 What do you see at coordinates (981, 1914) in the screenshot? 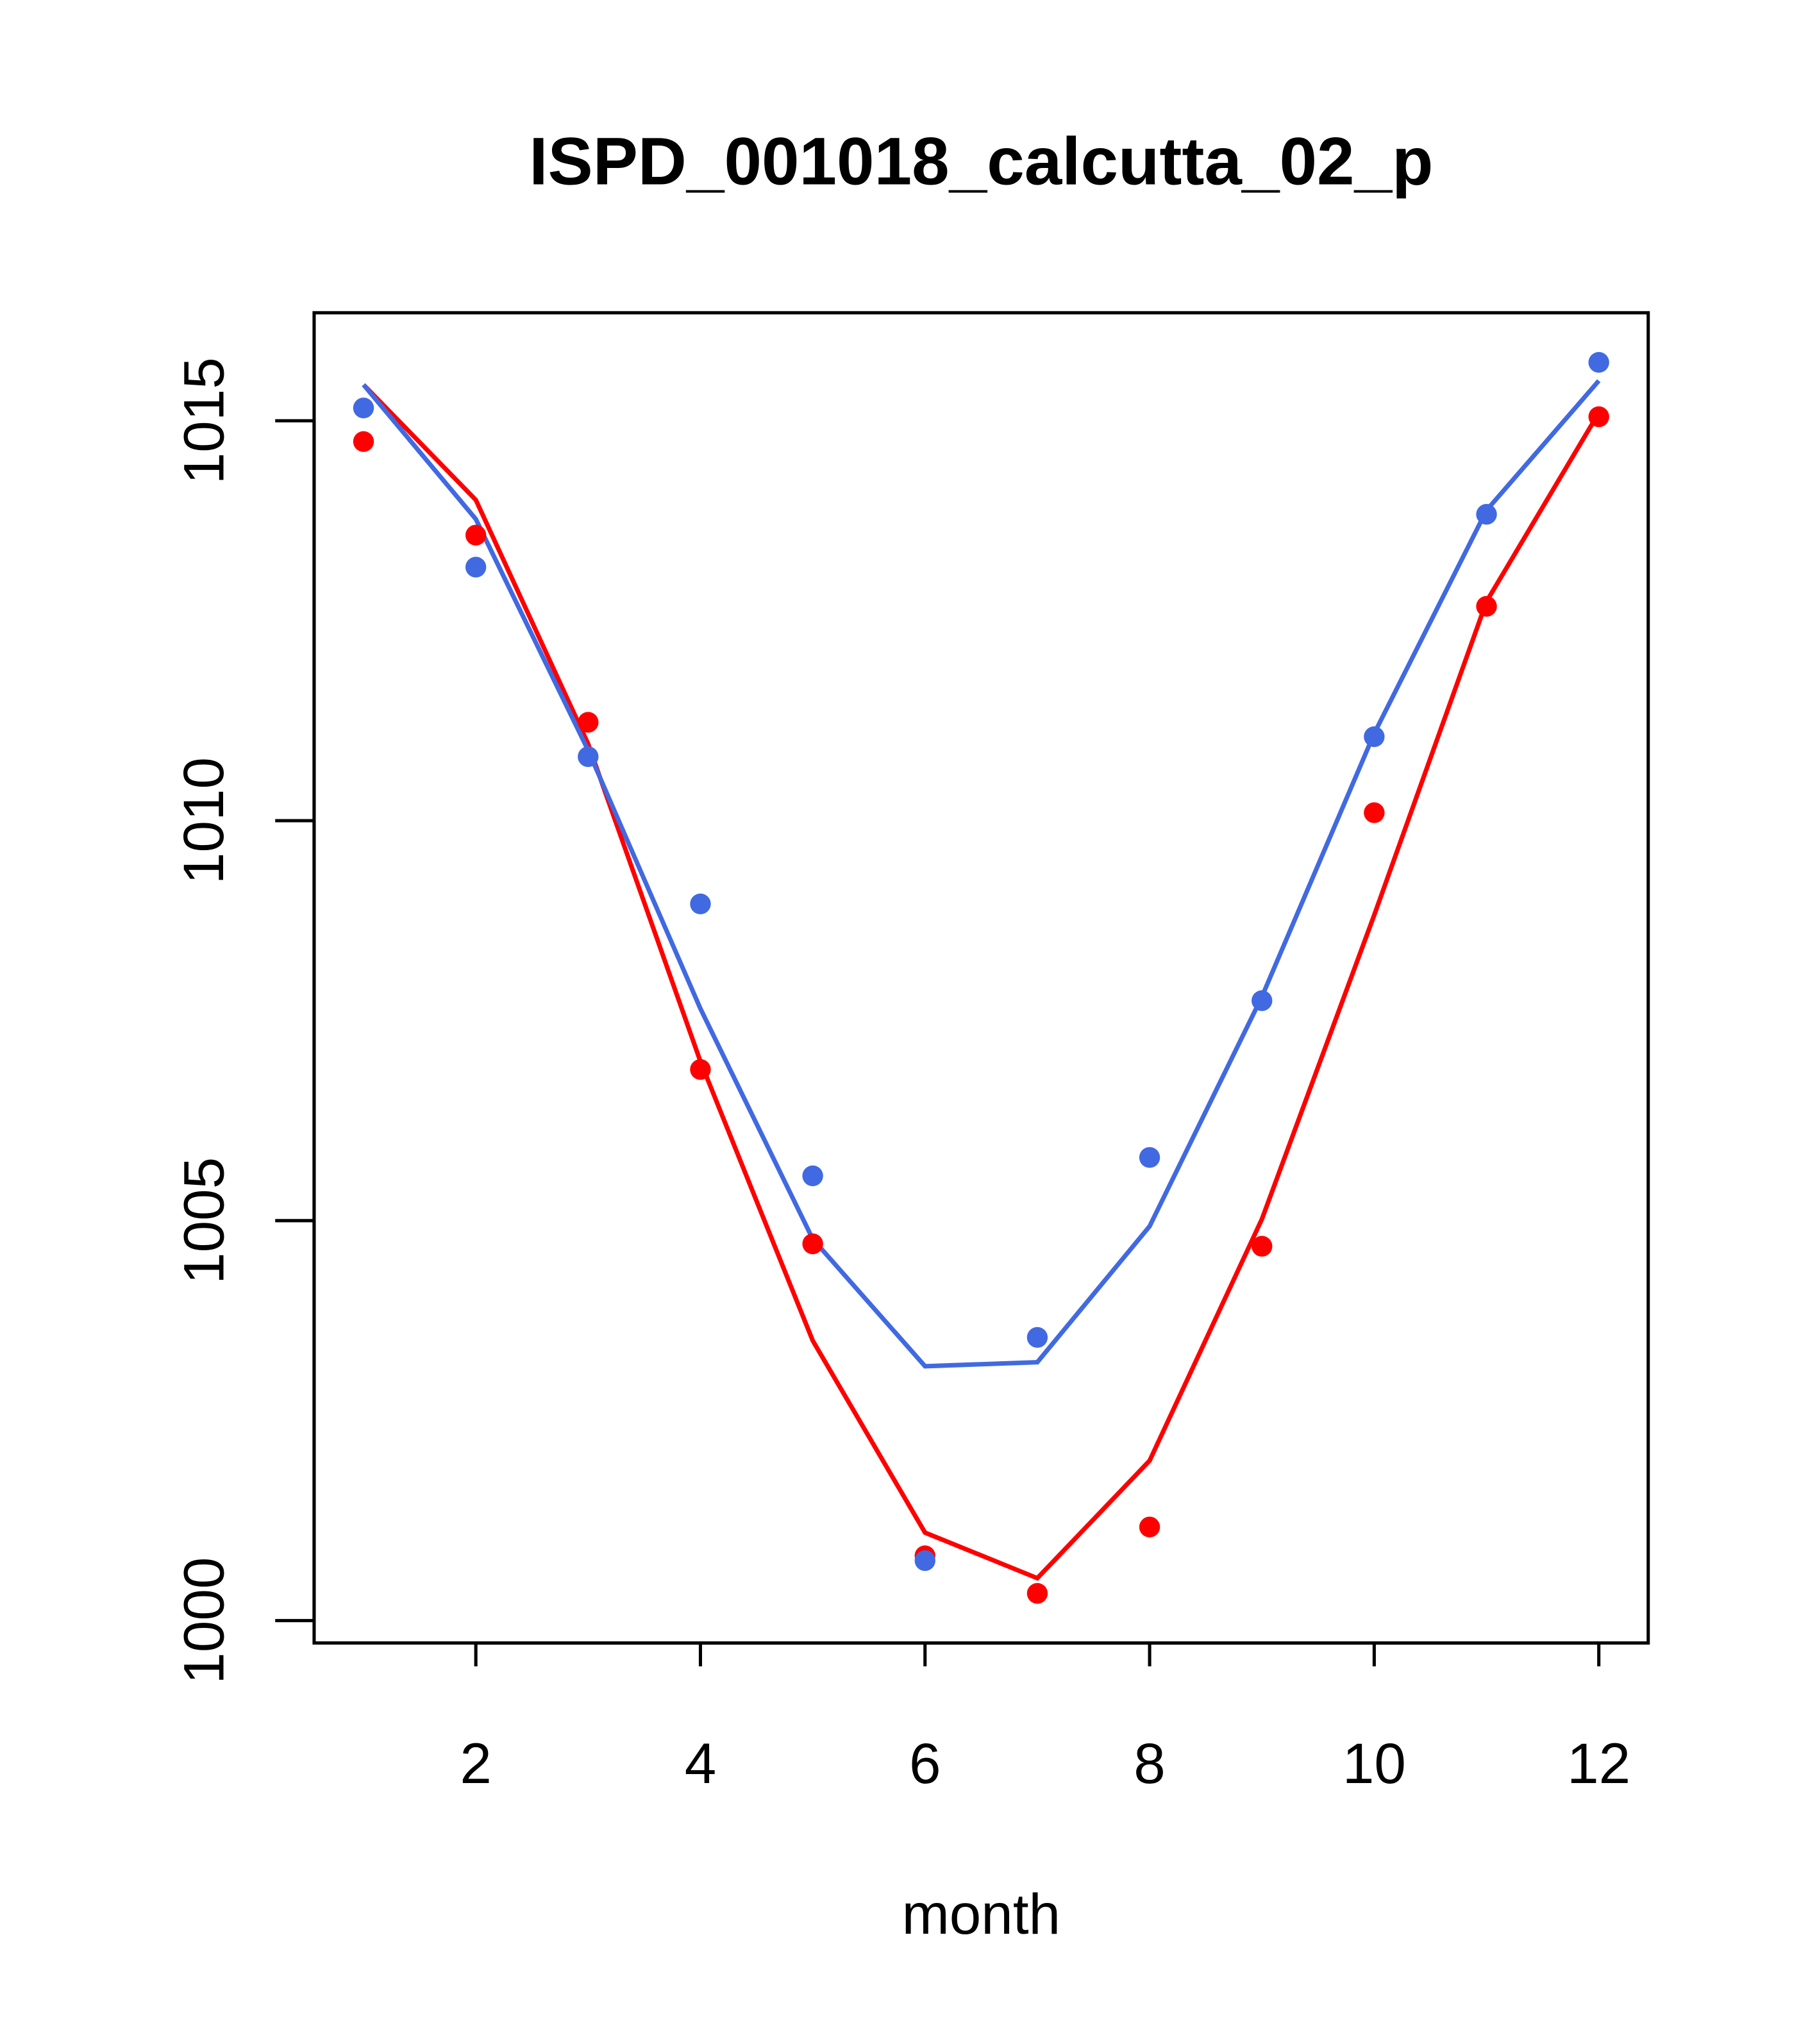
I see `x-axis-label: month` at bounding box center [981, 1914].